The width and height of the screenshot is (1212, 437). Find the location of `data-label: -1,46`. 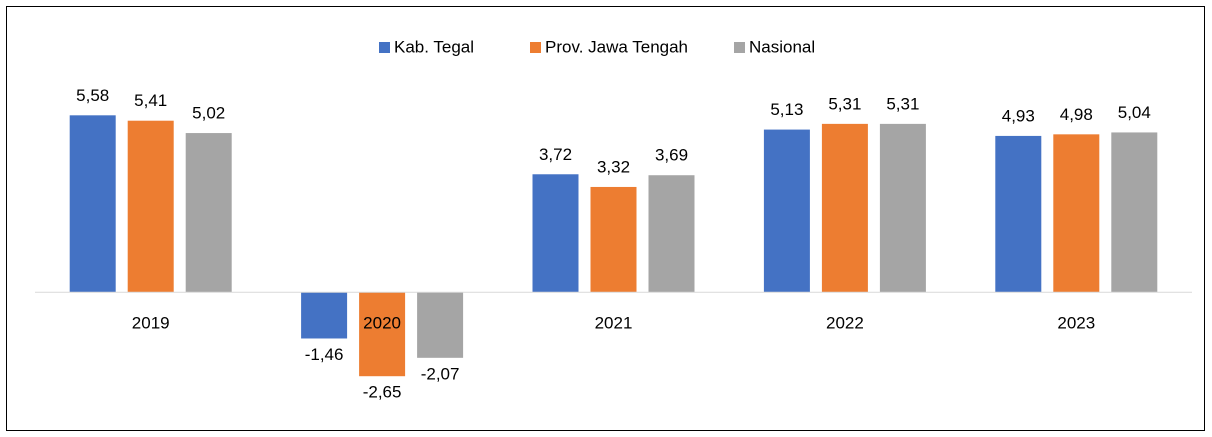

data-label: -1,46 is located at coordinates (324, 354).